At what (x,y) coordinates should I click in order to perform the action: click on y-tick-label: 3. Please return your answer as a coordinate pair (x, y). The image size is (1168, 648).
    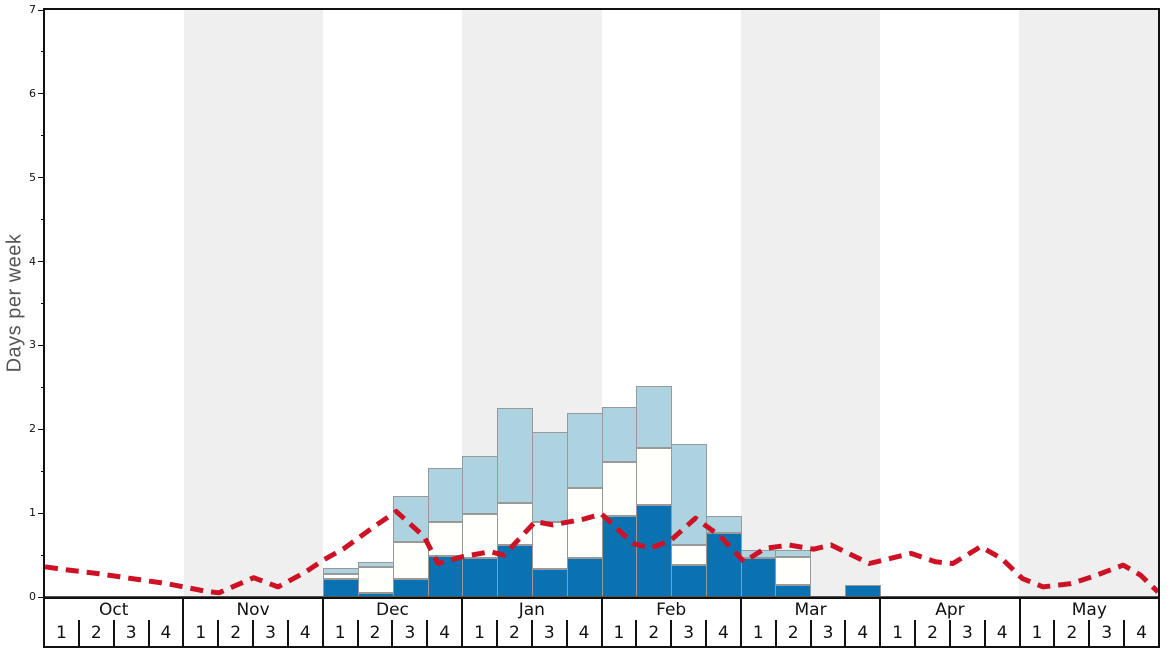
    Looking at the image, I should click on (32, 345).